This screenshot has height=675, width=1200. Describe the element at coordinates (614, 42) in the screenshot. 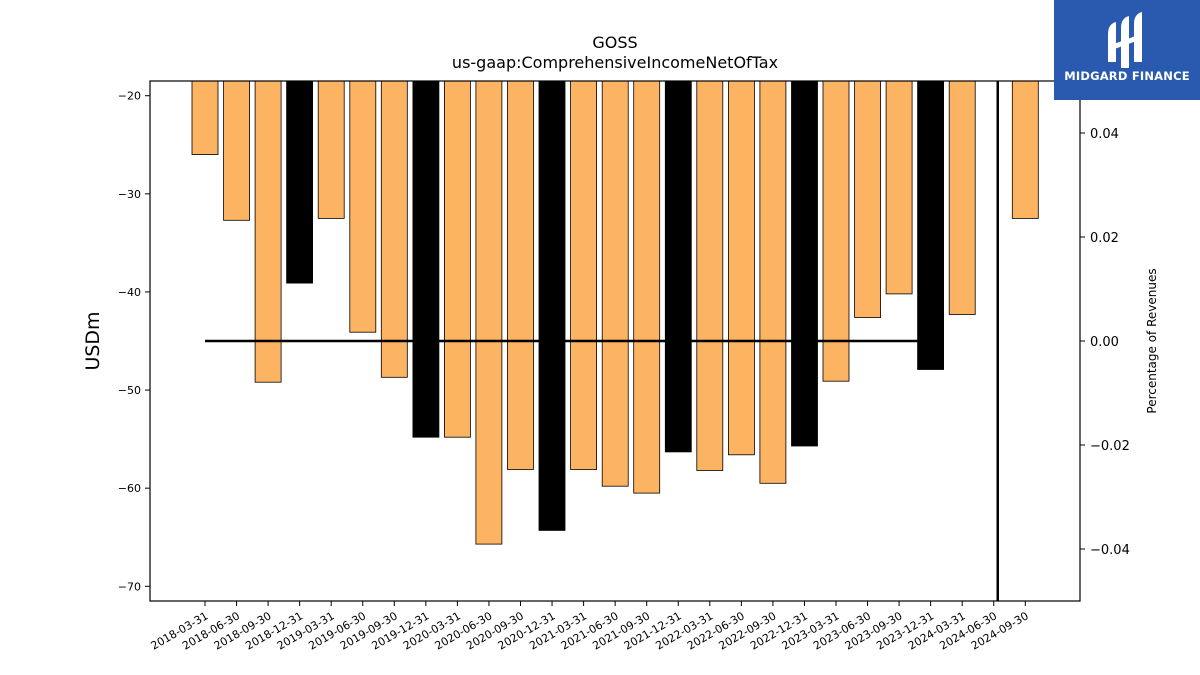

I see `chart-title: GOSS` at that location.